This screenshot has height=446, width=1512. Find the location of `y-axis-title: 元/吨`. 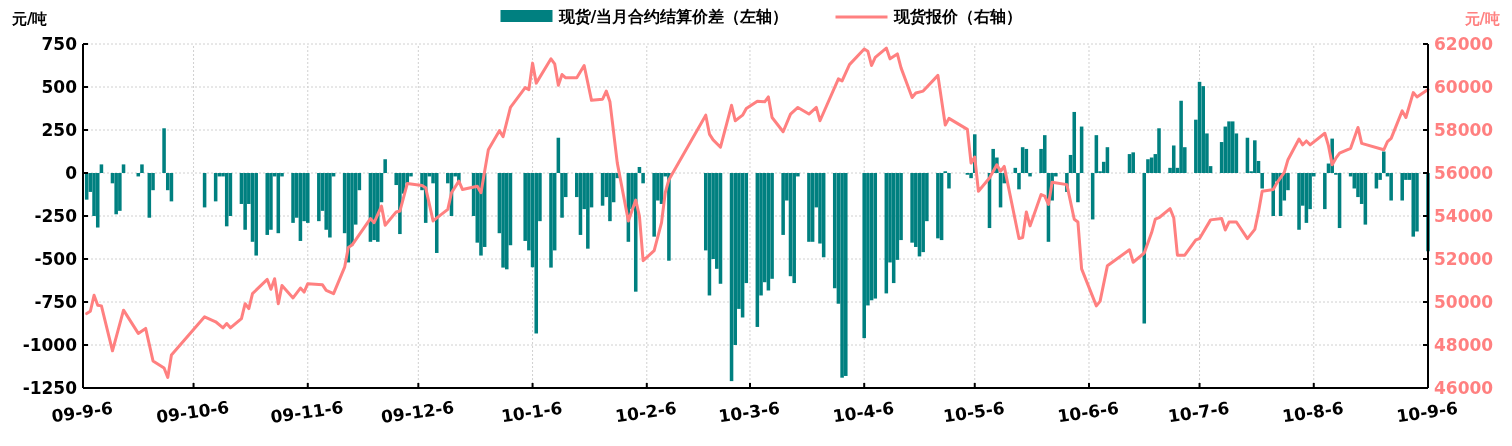

y-axis-title: 元/吨 is located at coordinates (29, 19).